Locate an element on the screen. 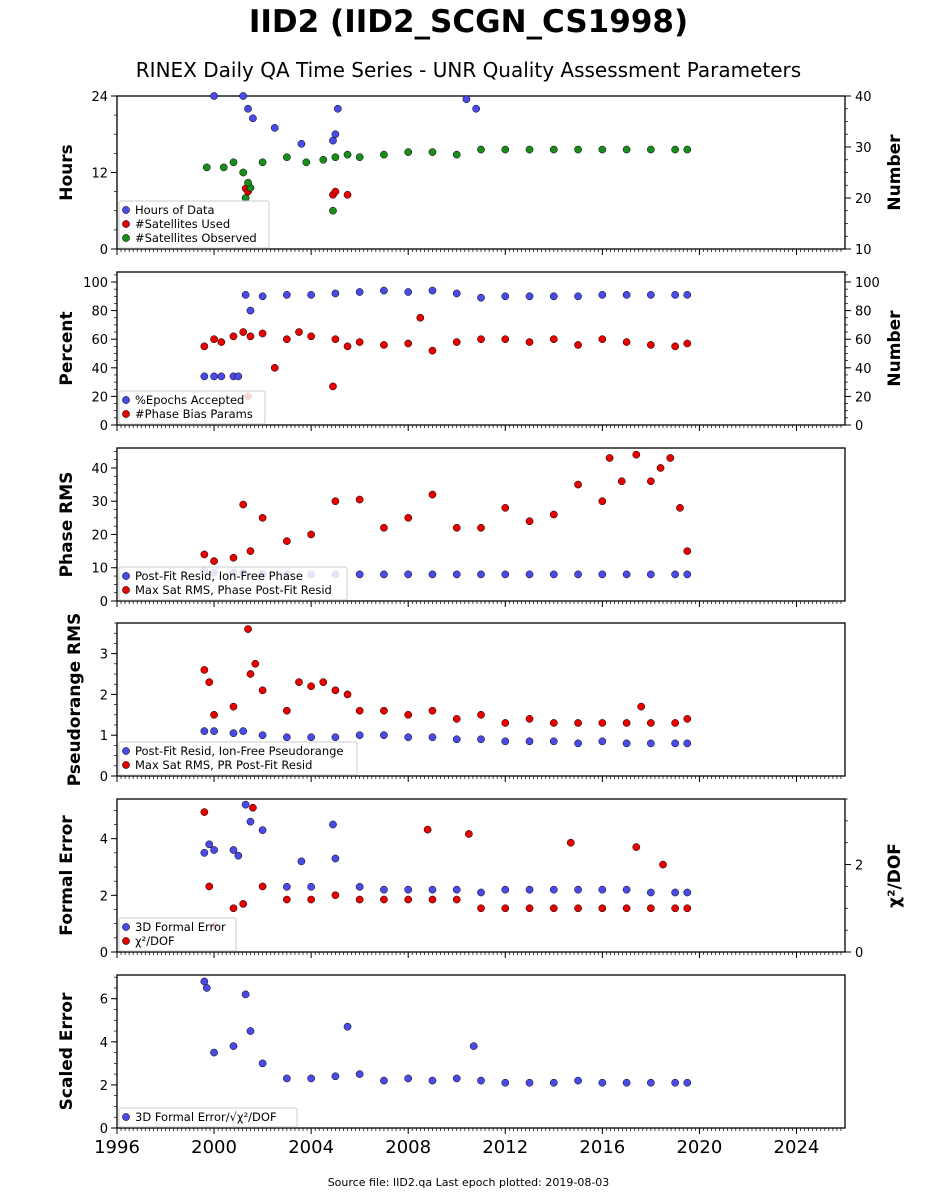 This screenshot has height=1200, width=937. x-tick-label: 2020 is located at coordinates (699, 1147).